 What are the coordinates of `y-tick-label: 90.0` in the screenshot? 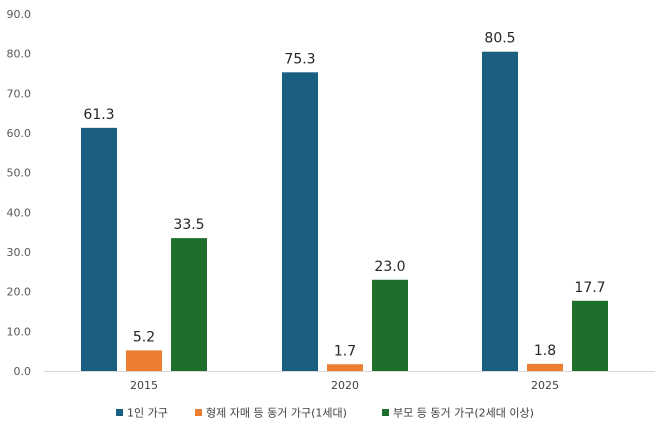 It's located at (19, 14).